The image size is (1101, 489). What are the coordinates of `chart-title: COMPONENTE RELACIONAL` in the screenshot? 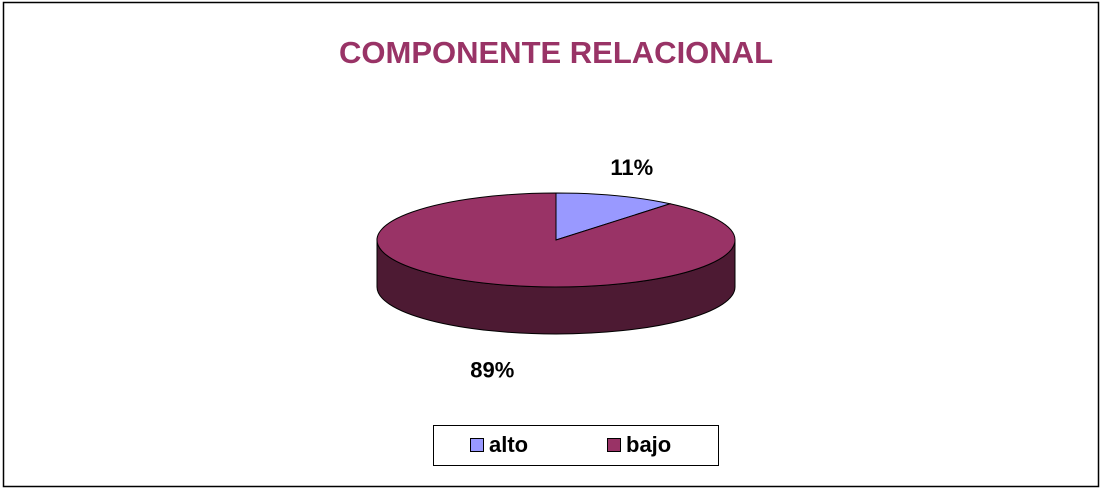 It's located at (556, 52).